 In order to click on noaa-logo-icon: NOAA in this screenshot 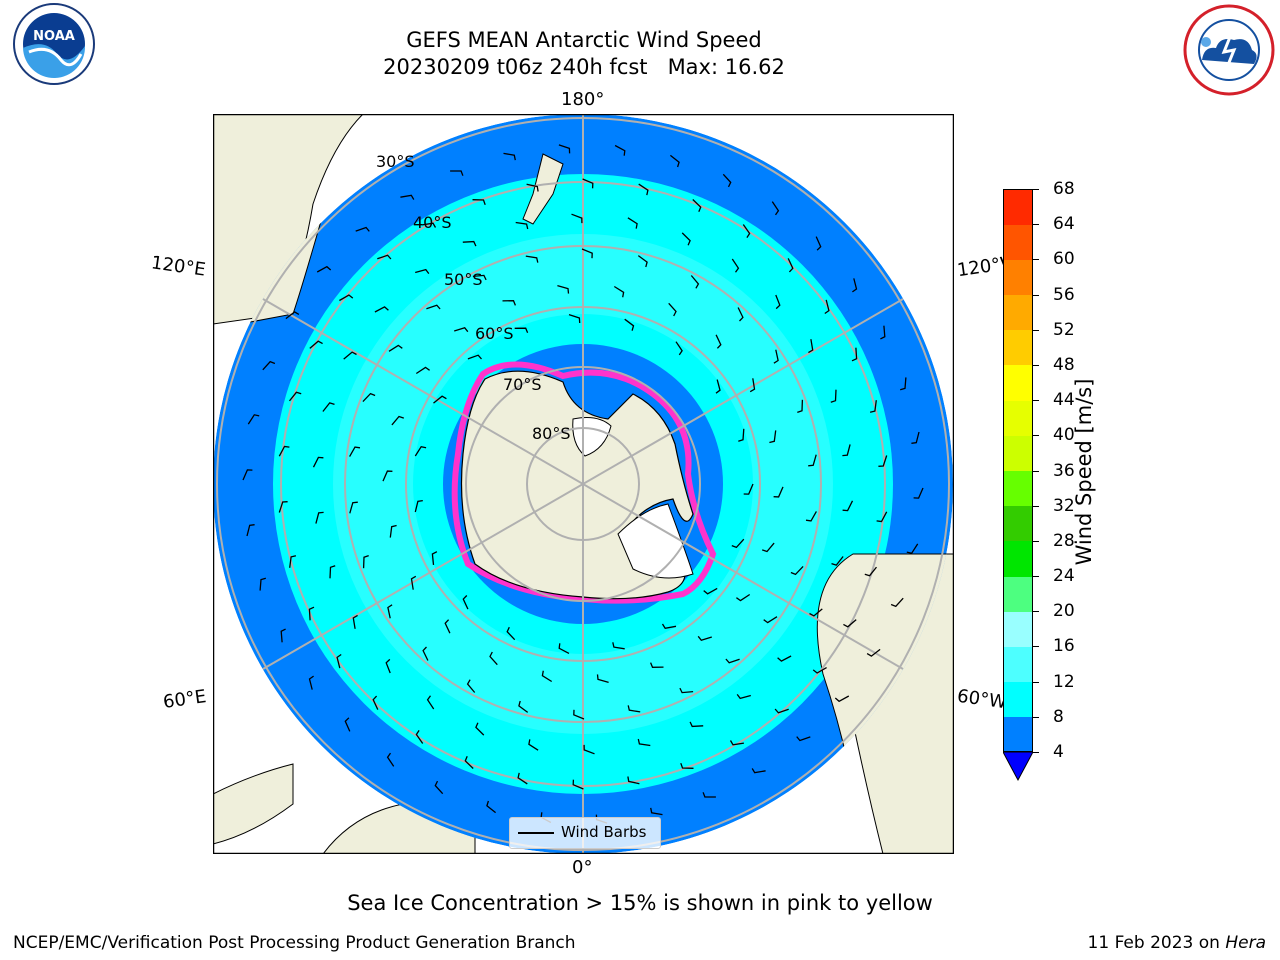, I will do `click(54, 44)`.